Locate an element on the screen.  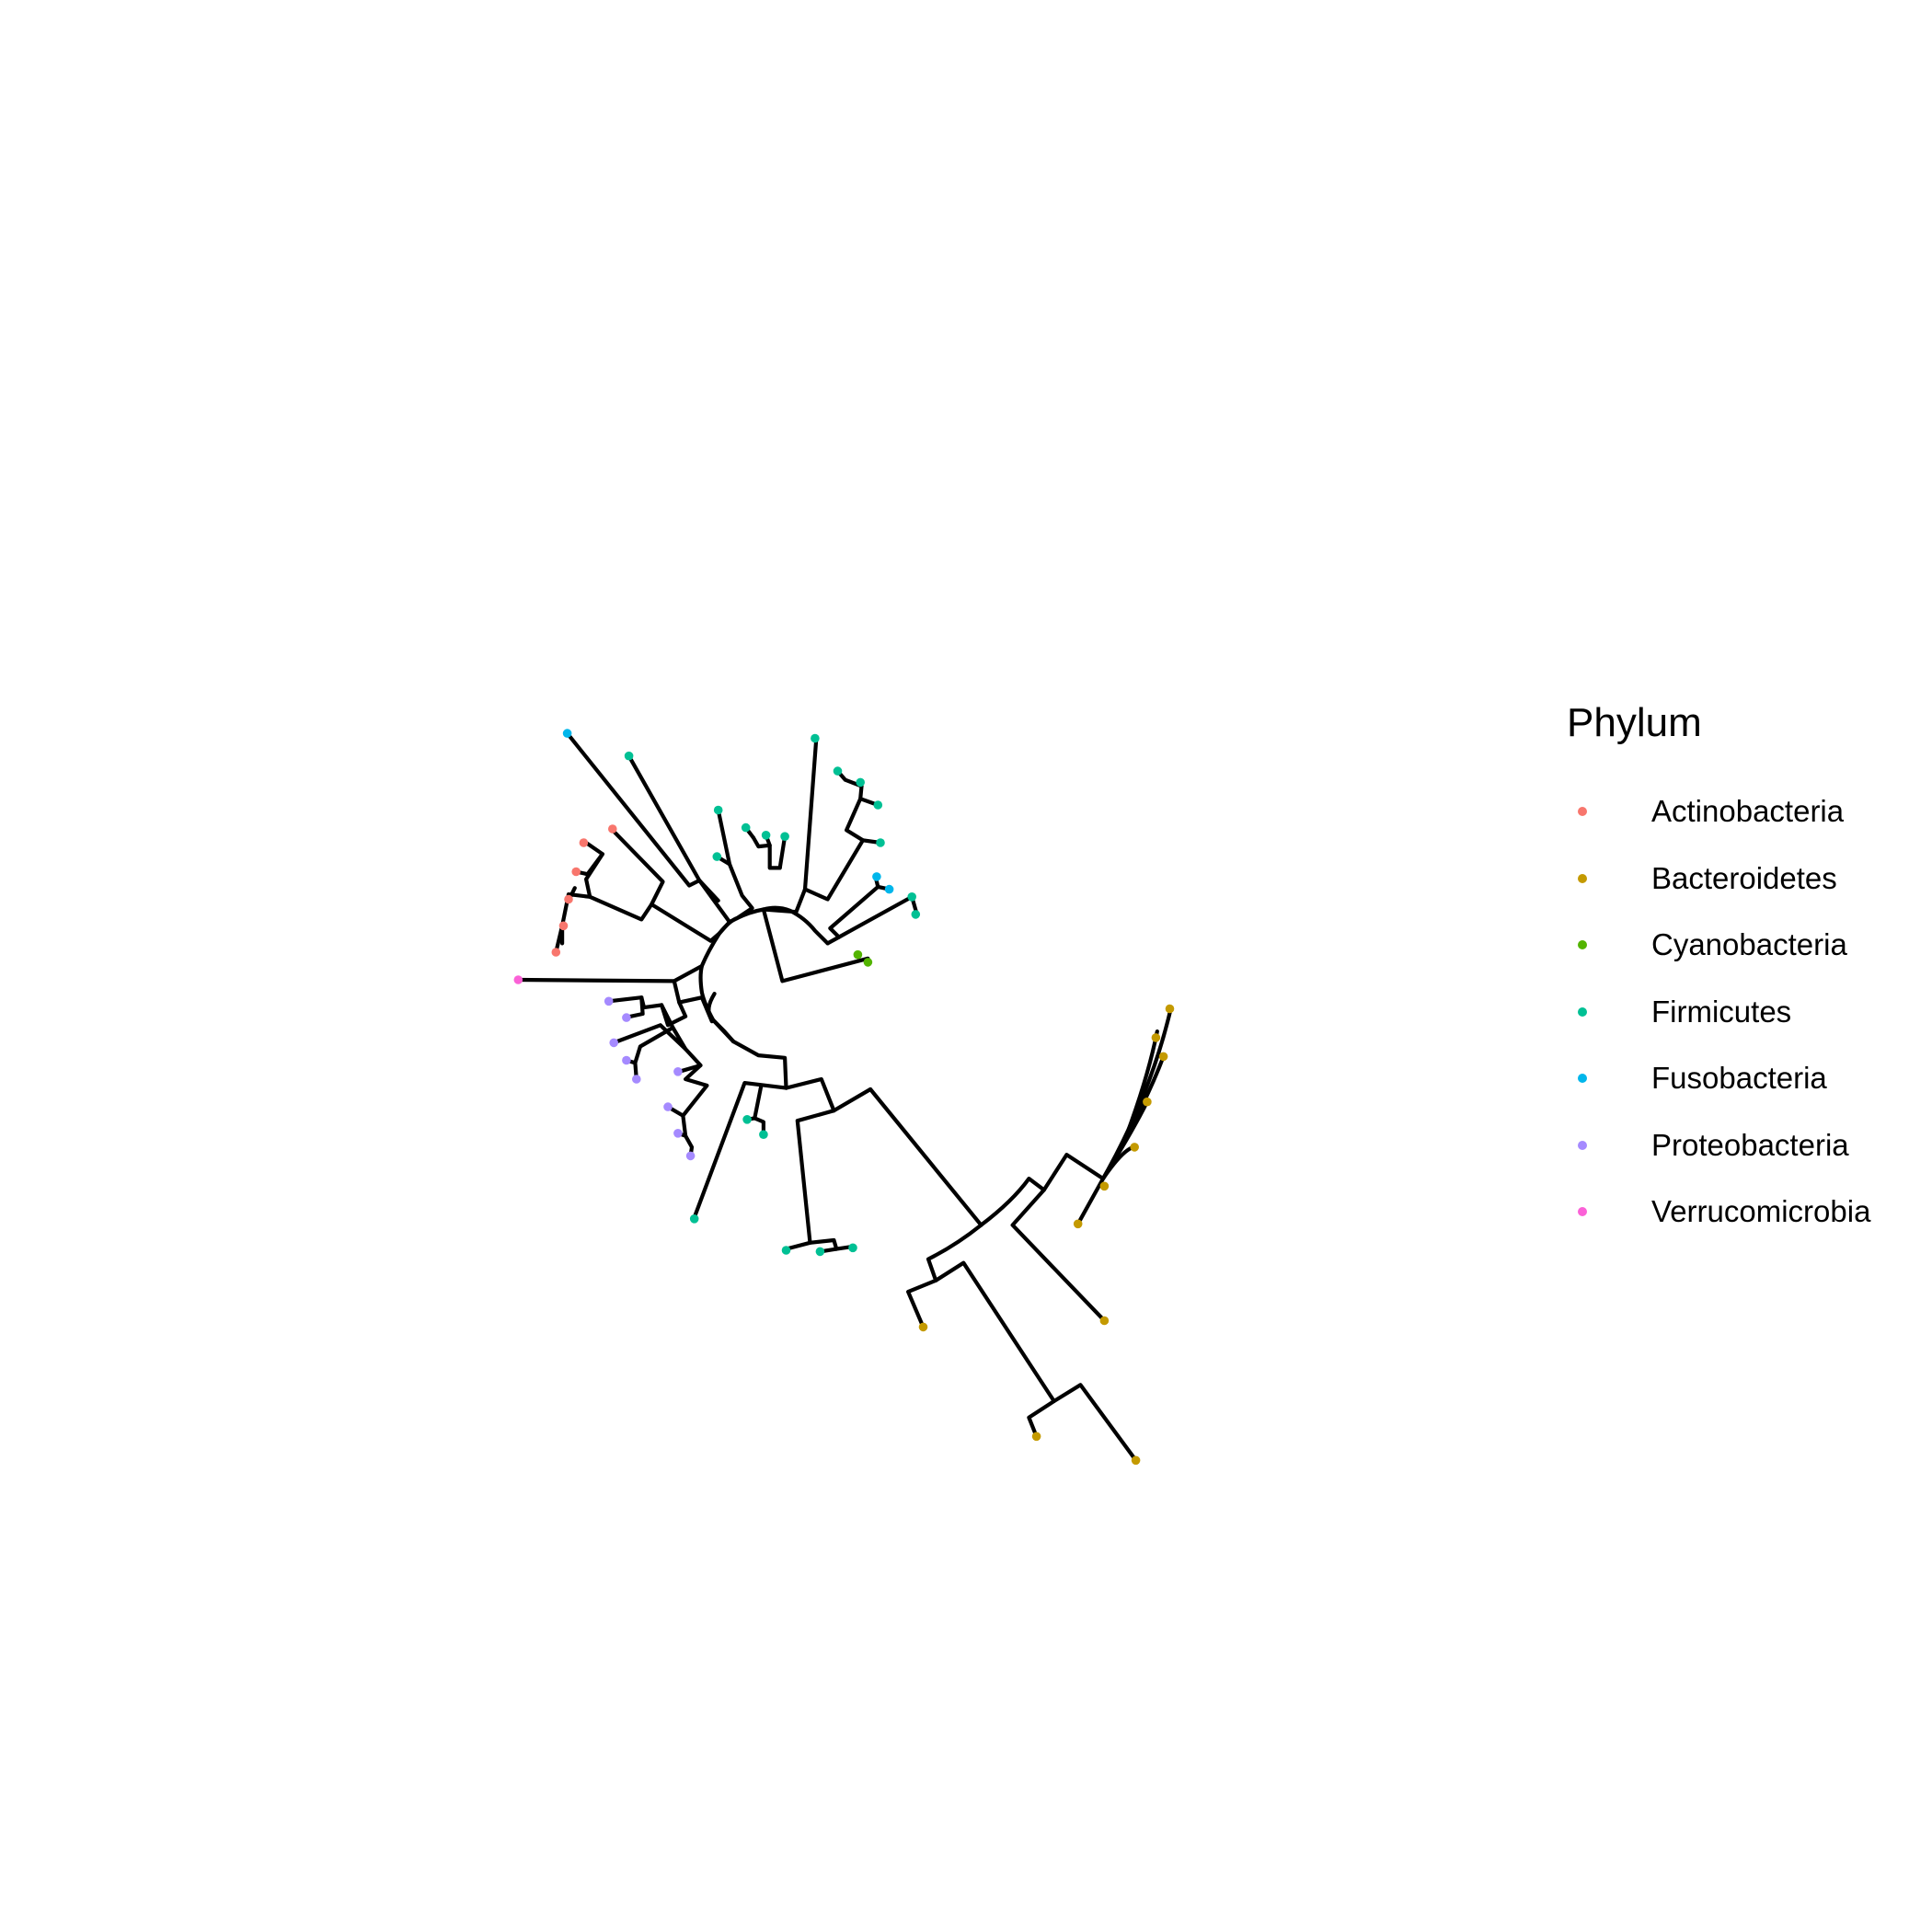
legend-label: Proteobacteria is located at coordinates (1750, 1144).